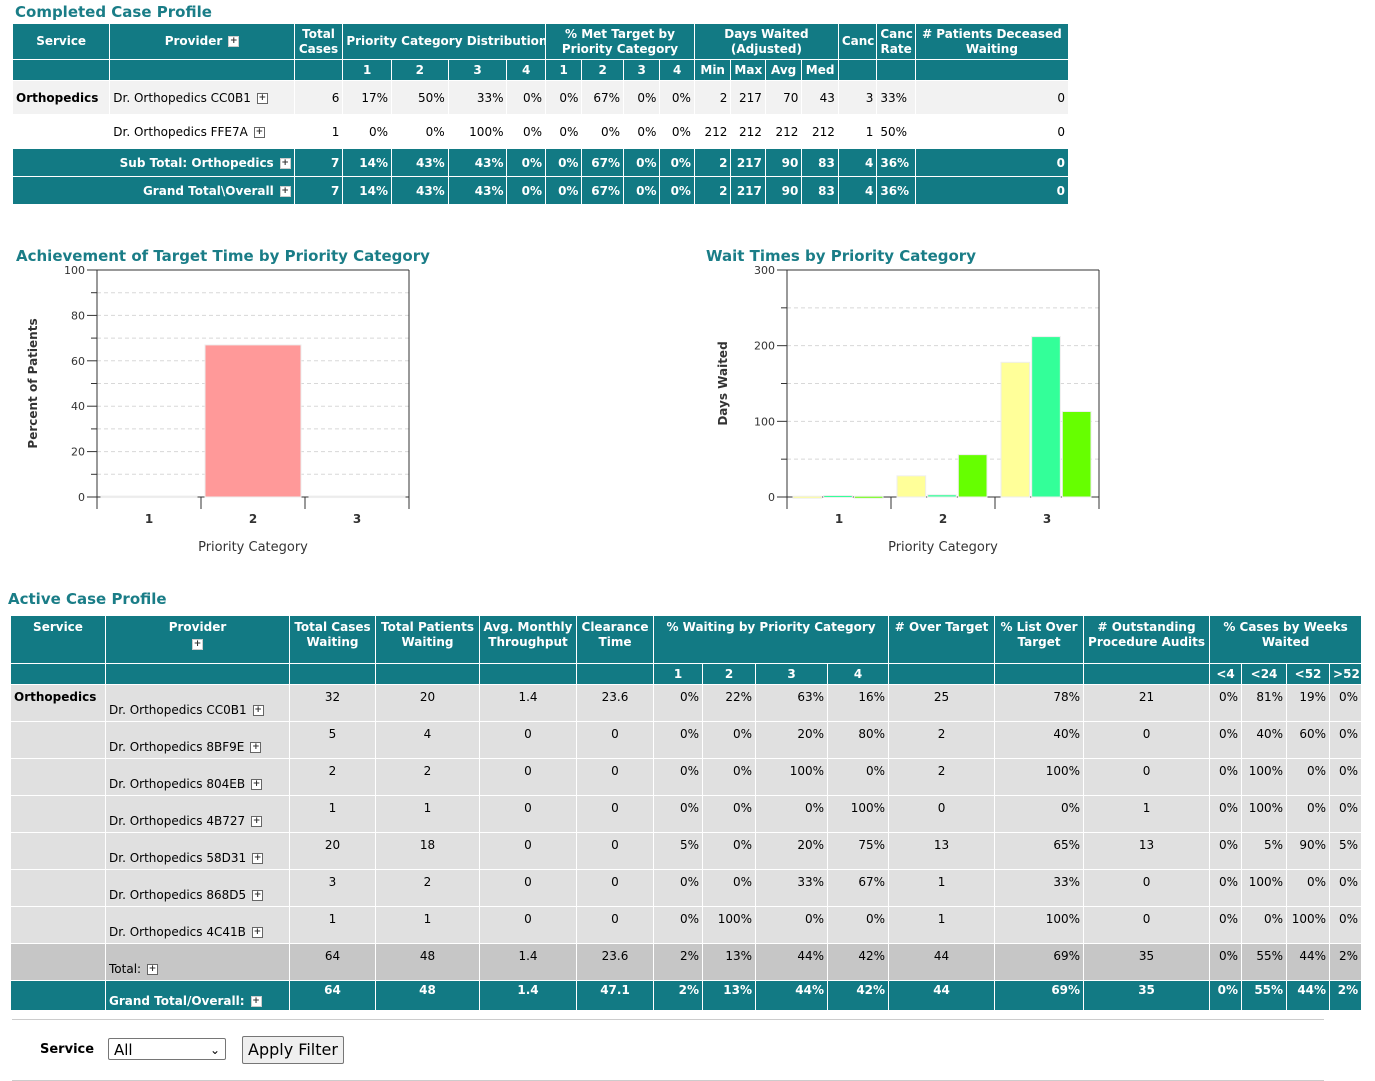  I want to click on canc-cell: 4, so click(857, 162).